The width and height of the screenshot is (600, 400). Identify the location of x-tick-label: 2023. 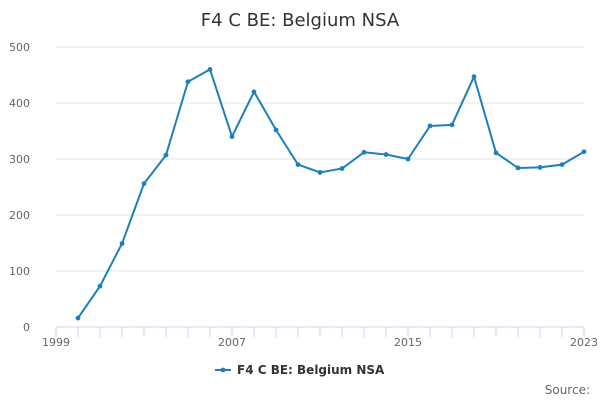
(584, 342).